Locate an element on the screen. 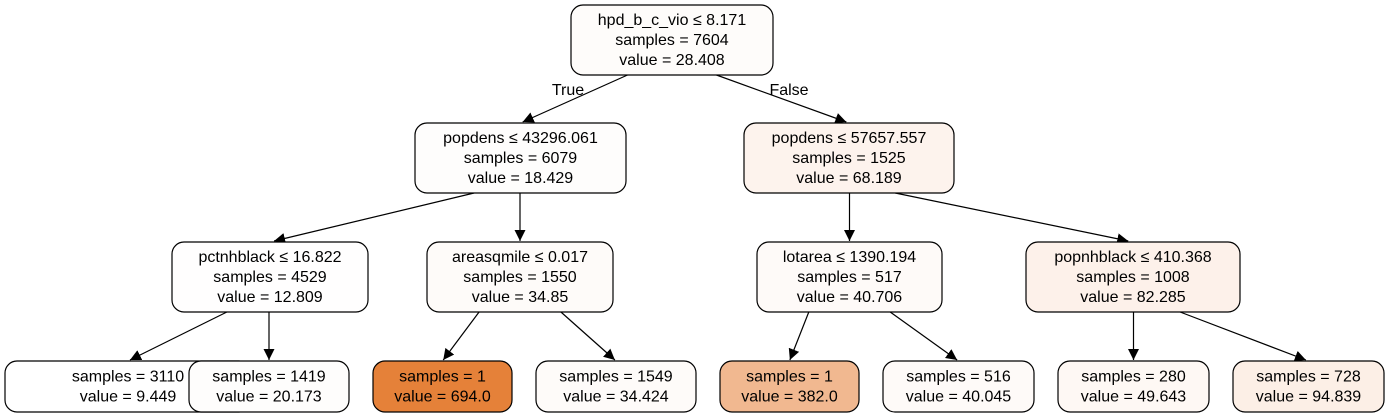 This screenshot has width=1389, height=417. node-value-text: value = 12.809 is located at coordinates (270, 297).